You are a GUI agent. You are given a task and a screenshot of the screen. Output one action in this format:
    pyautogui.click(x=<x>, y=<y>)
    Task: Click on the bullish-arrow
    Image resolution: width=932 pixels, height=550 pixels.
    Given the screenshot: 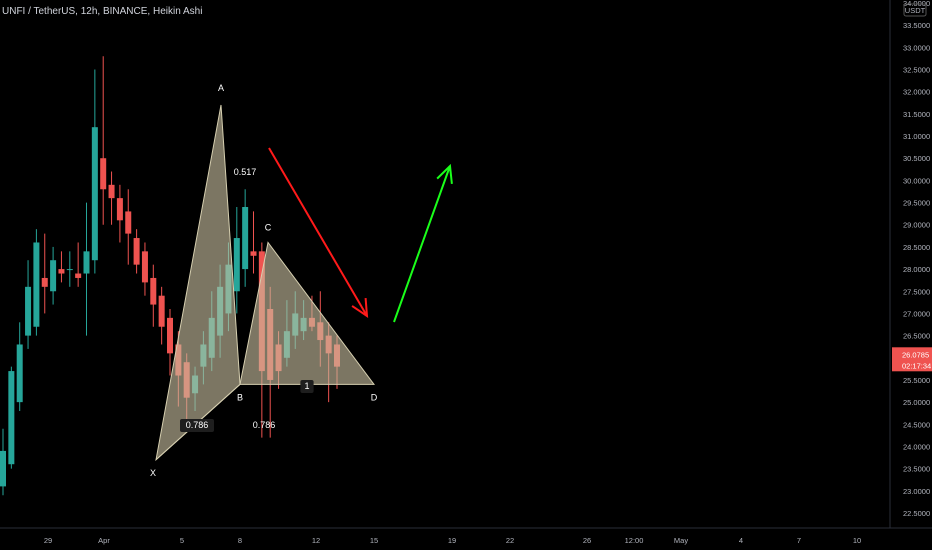 What is the action you would take?
    pyautogui.click(x=423, y=243)
    